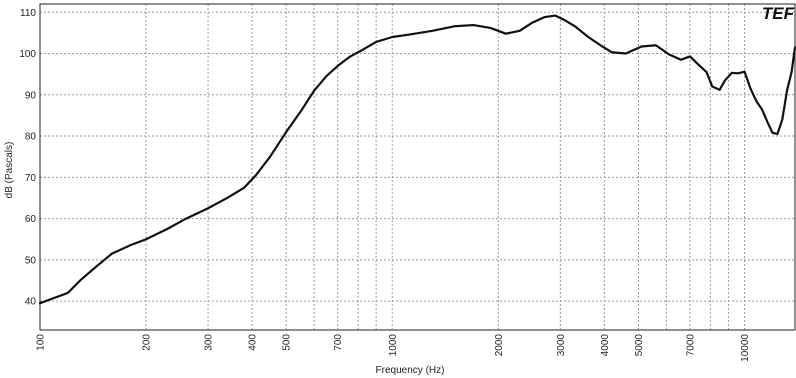 The width and height of the screenshot is (796, 378). I want to click on x-tick-label-700: 700, so click(338, 342).